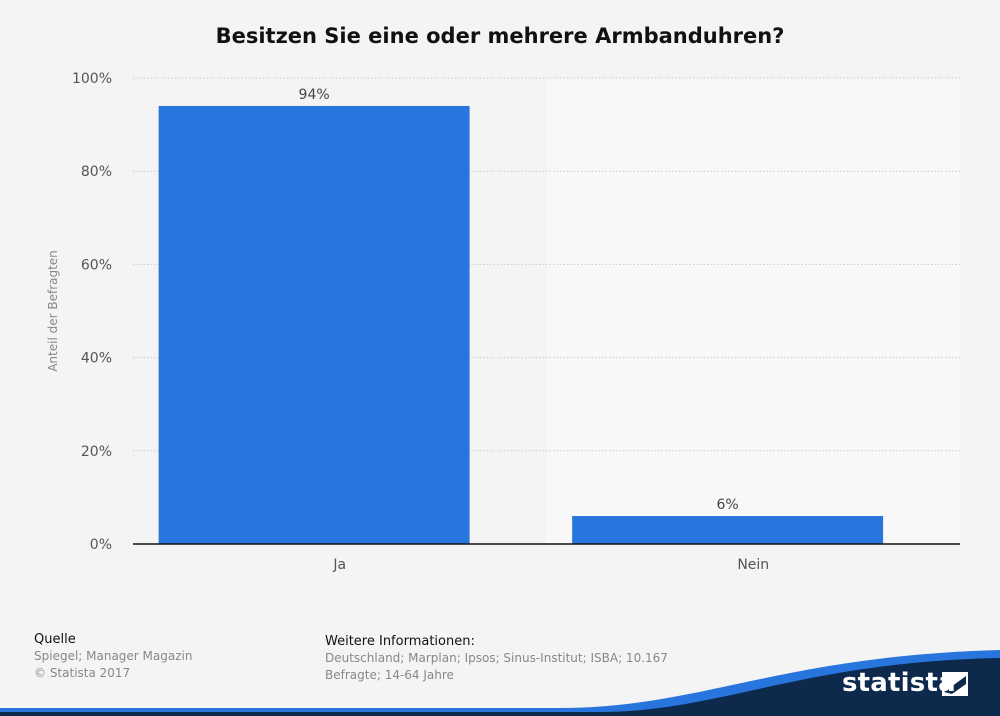  I want to click on x-tick-label: Ja, so click(339, 565).